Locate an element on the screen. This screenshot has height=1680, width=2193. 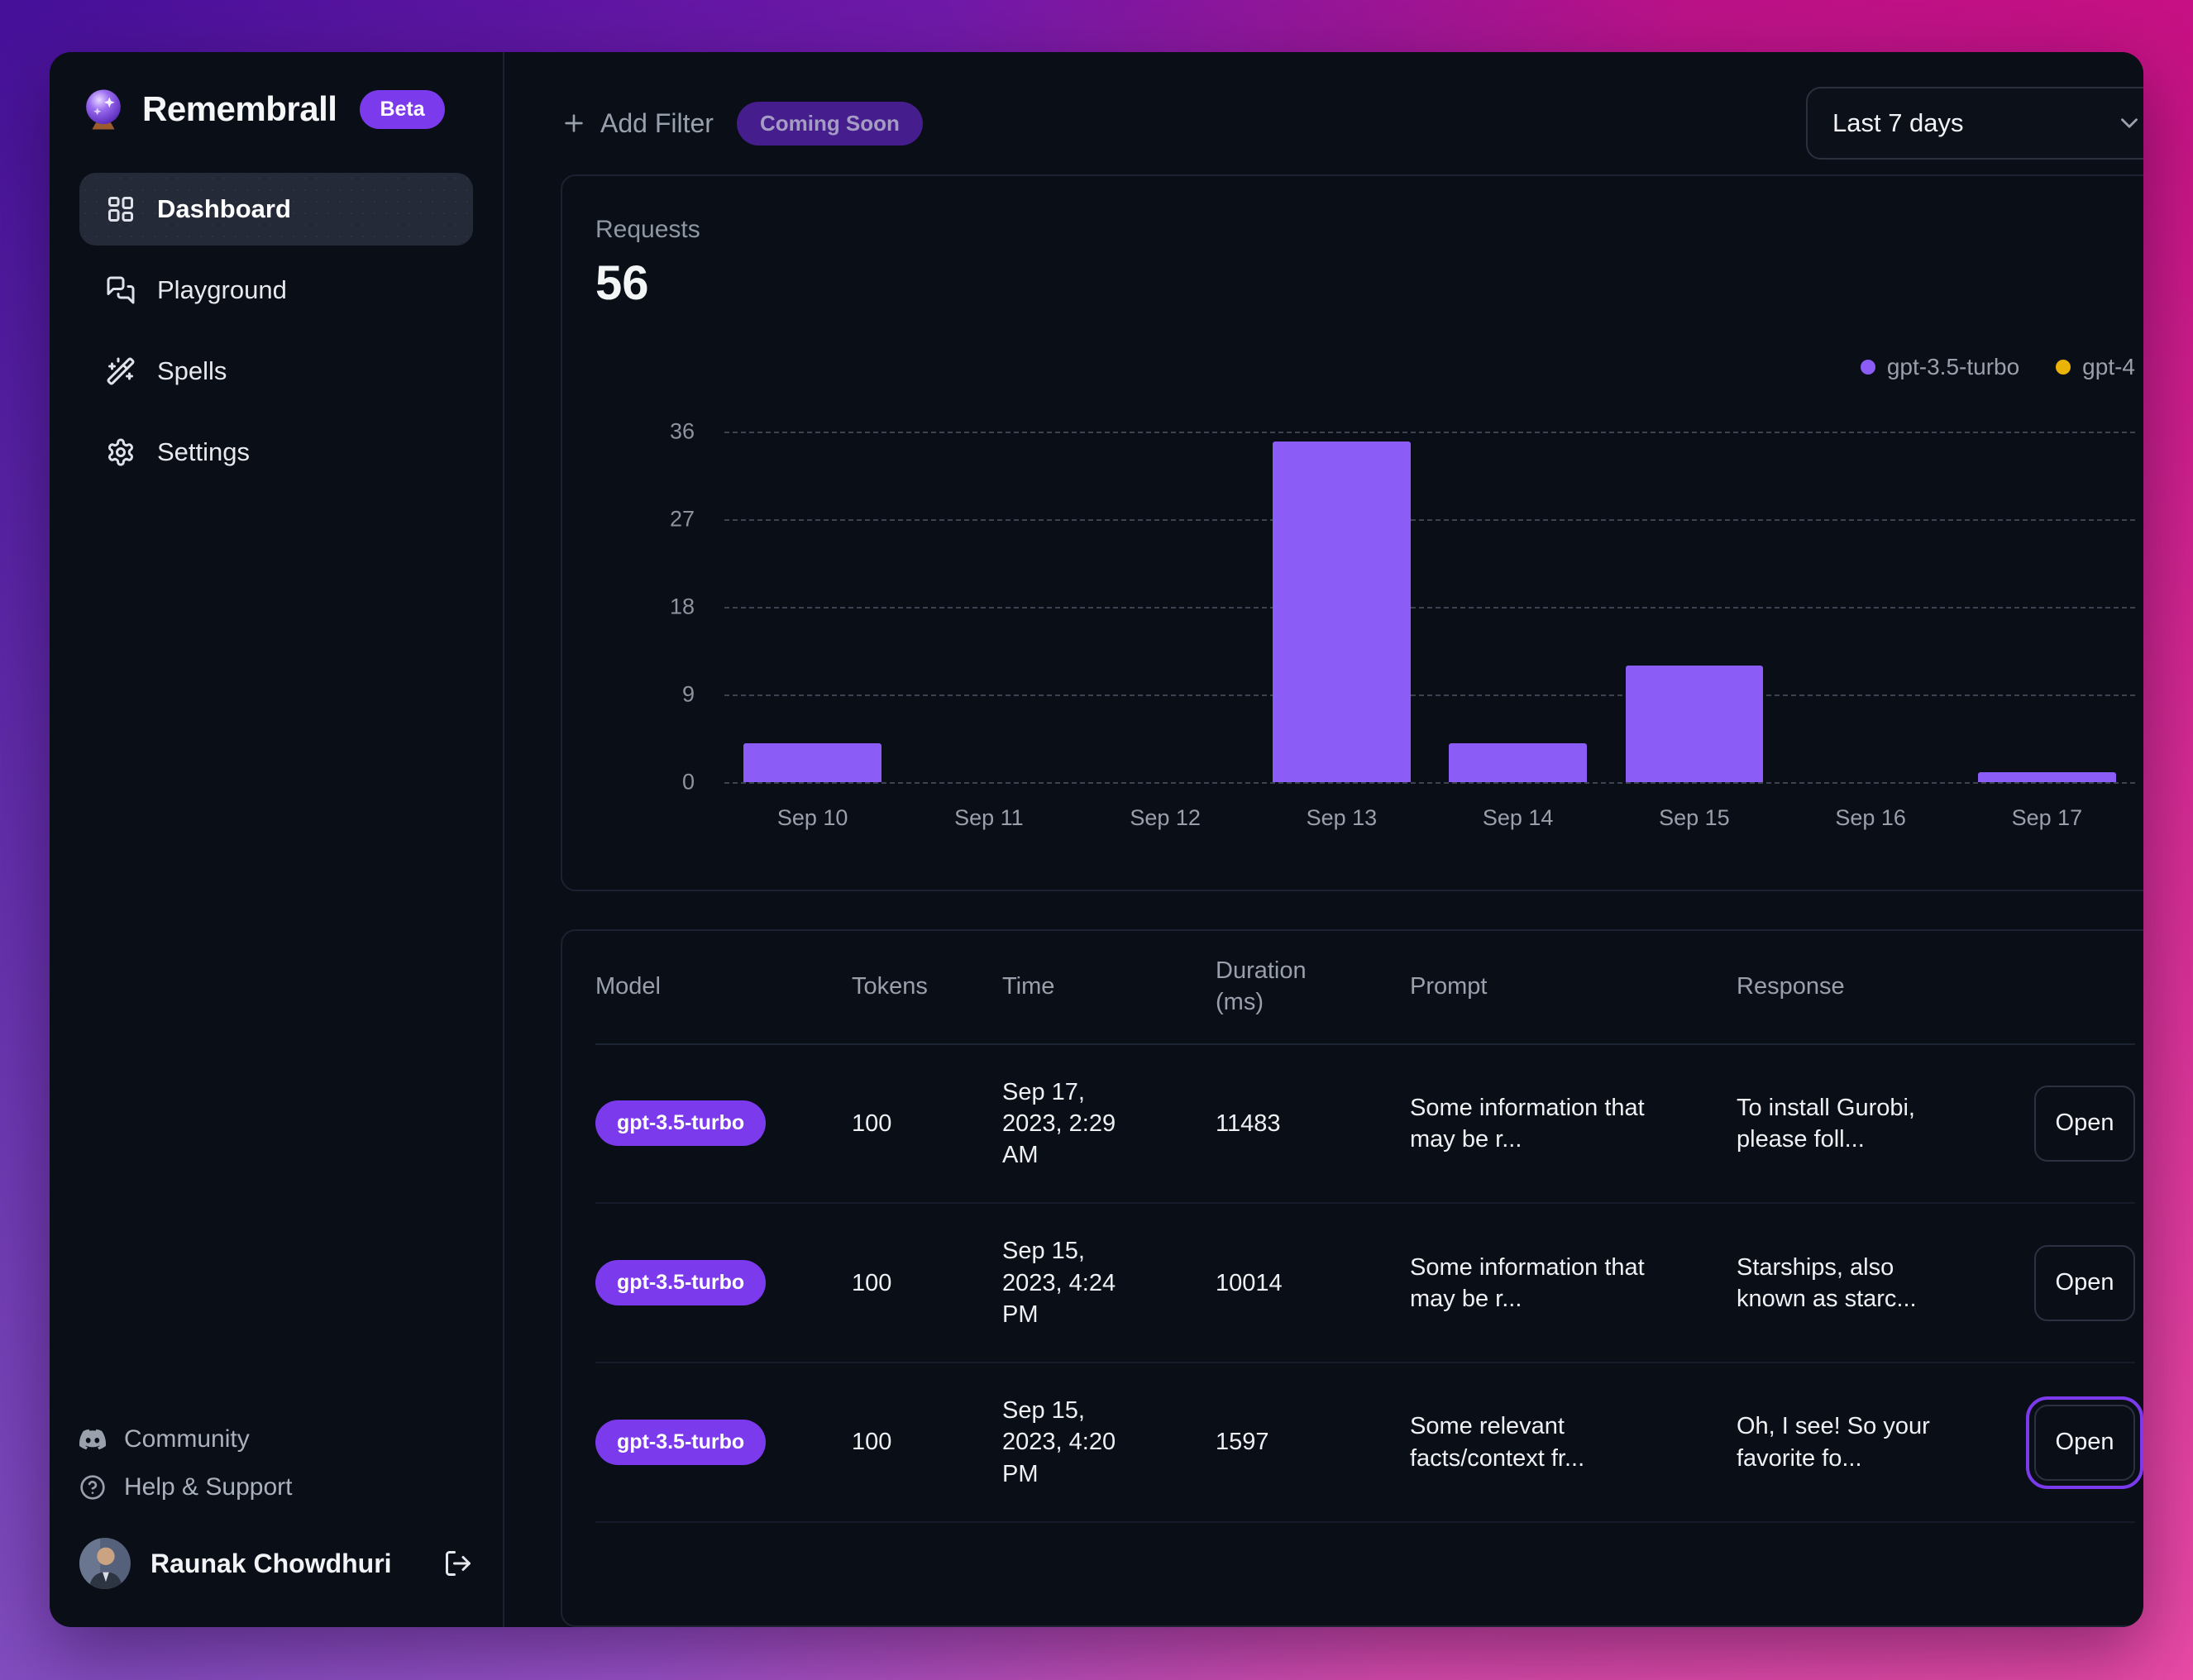
y-tick-label: 36 is located at coordinates (682, 431).